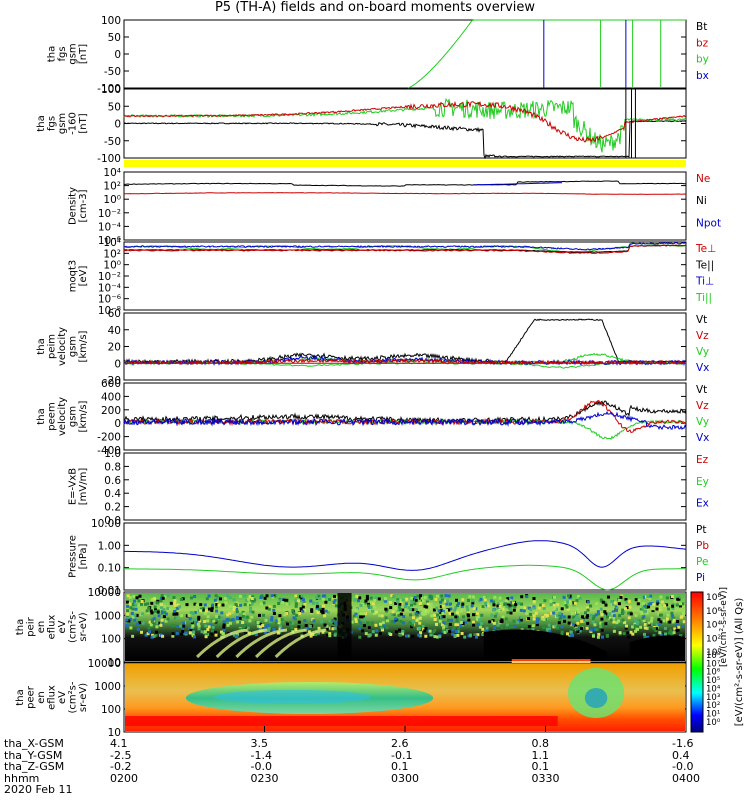 The image size is (750, 800). Describe the element at coordinates (31, 626) in the screenshot. I see `y-axis-label: peir` at that location.